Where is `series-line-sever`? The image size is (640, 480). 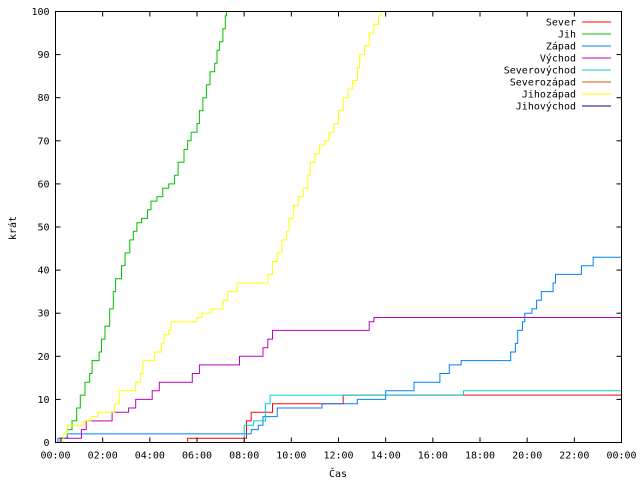
series-line-sever is located at coordinates (404, 418).